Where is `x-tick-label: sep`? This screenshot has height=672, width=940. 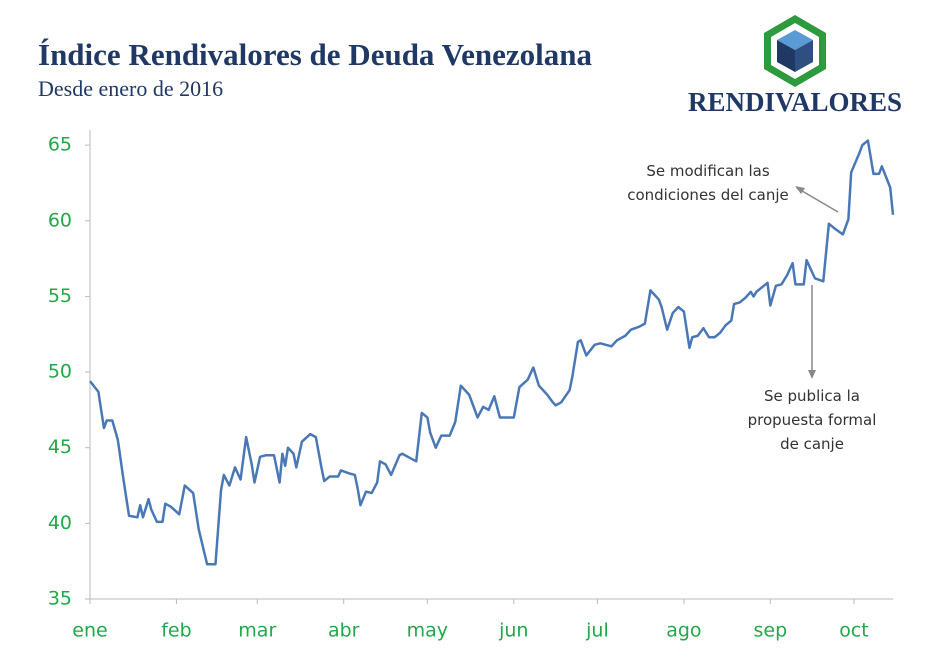 x-tick-label: sep is located at coordinates (770, 631).